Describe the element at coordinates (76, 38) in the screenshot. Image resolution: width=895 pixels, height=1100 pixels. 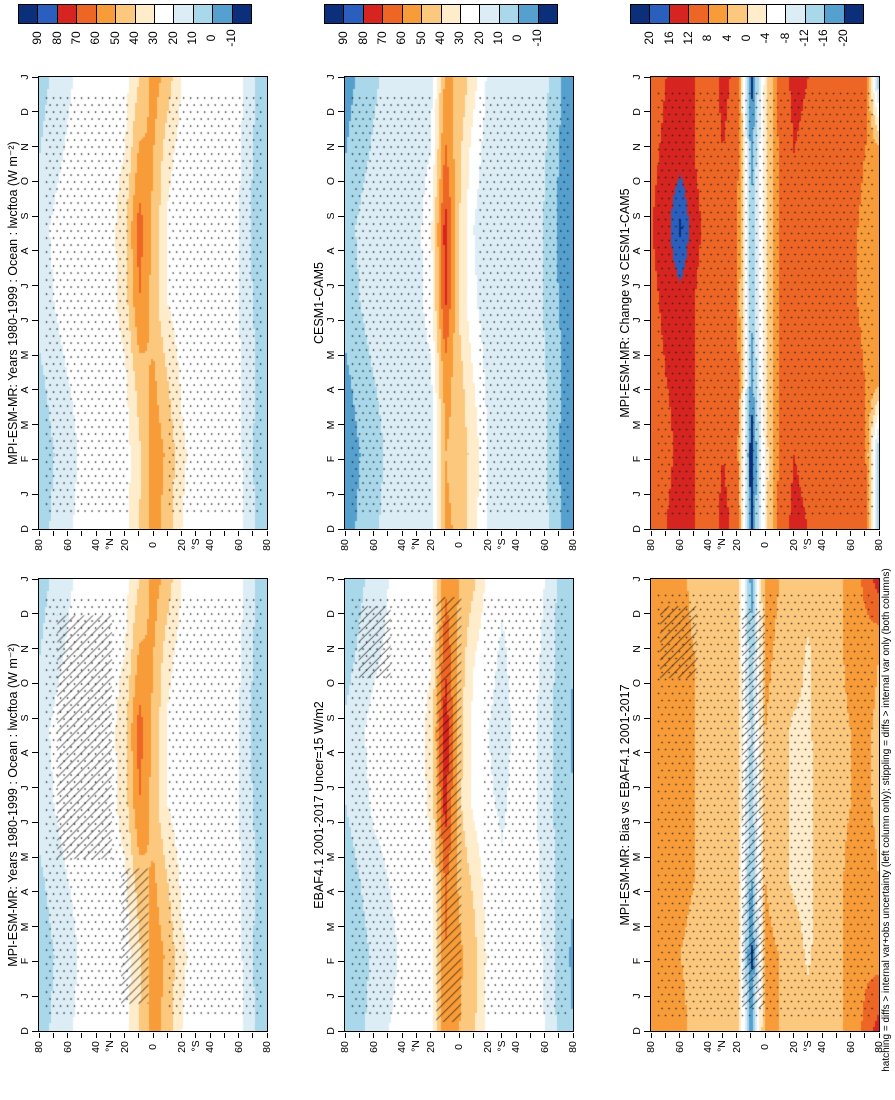
I see `colorbar-tick-label: 70` at that location.